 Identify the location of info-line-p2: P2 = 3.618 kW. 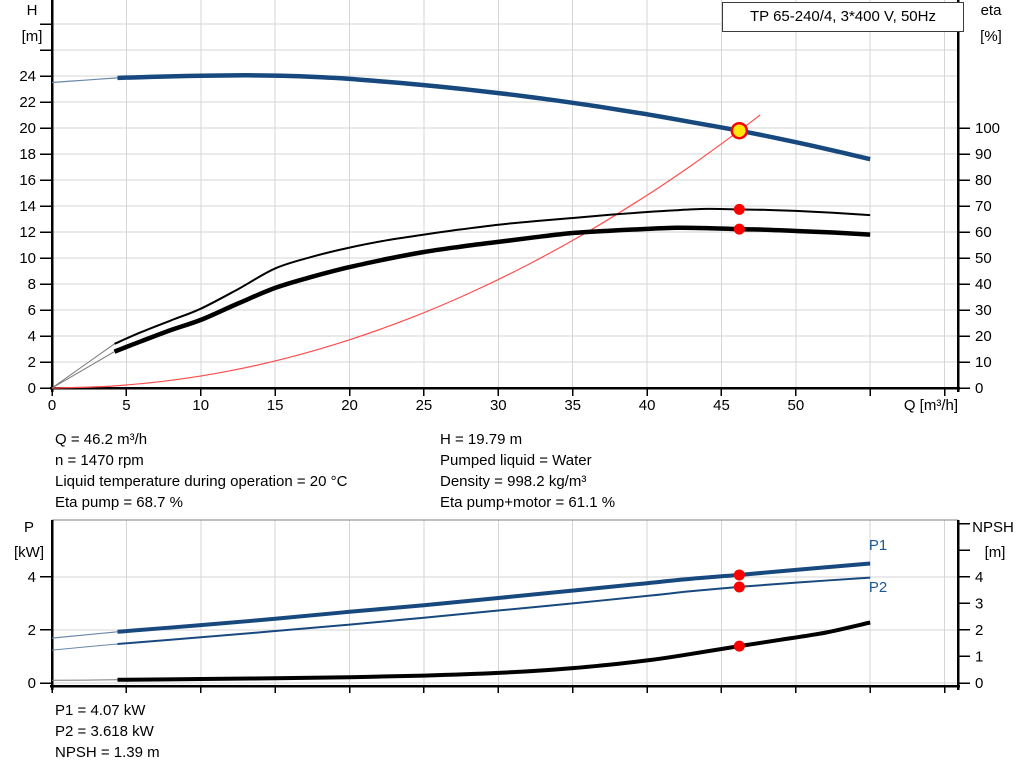
(104, 731).